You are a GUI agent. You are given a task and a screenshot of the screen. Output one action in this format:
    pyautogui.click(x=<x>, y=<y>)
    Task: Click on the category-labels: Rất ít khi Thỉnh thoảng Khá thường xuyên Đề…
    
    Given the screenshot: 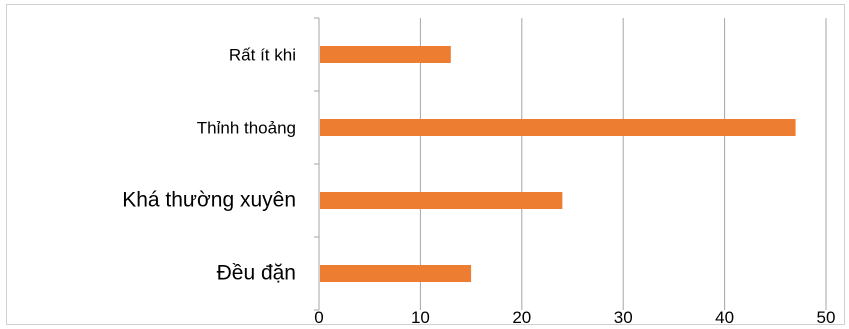 What is the action you would take?
    pyautogui.click(x=209, y=165)
    